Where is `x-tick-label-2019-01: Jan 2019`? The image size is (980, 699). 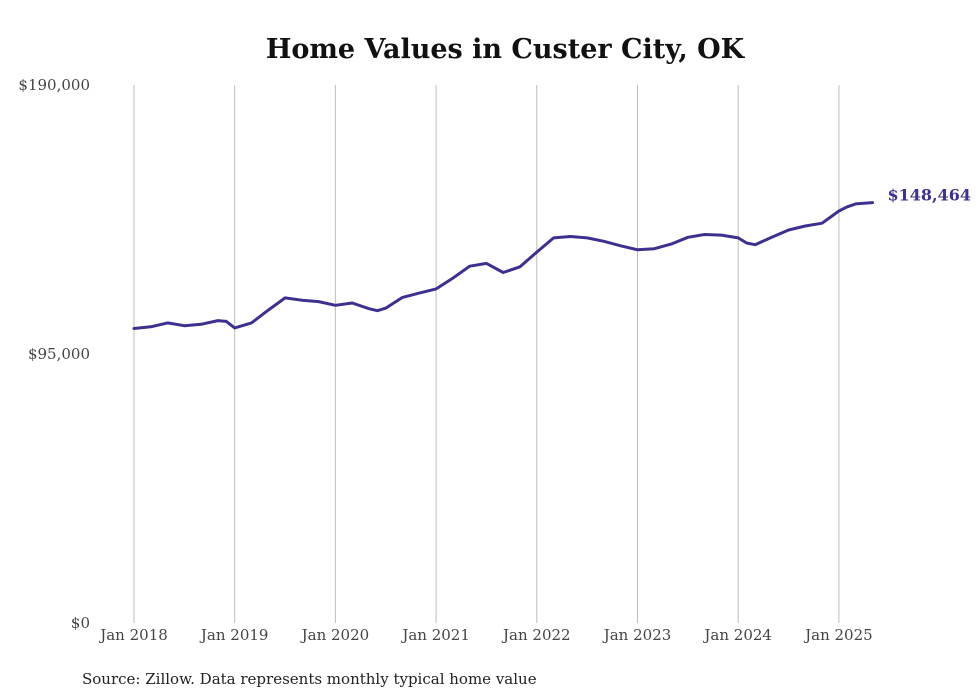
x-tick-label-2019-01: Jan 2019 is located at coordinates (234, 635).